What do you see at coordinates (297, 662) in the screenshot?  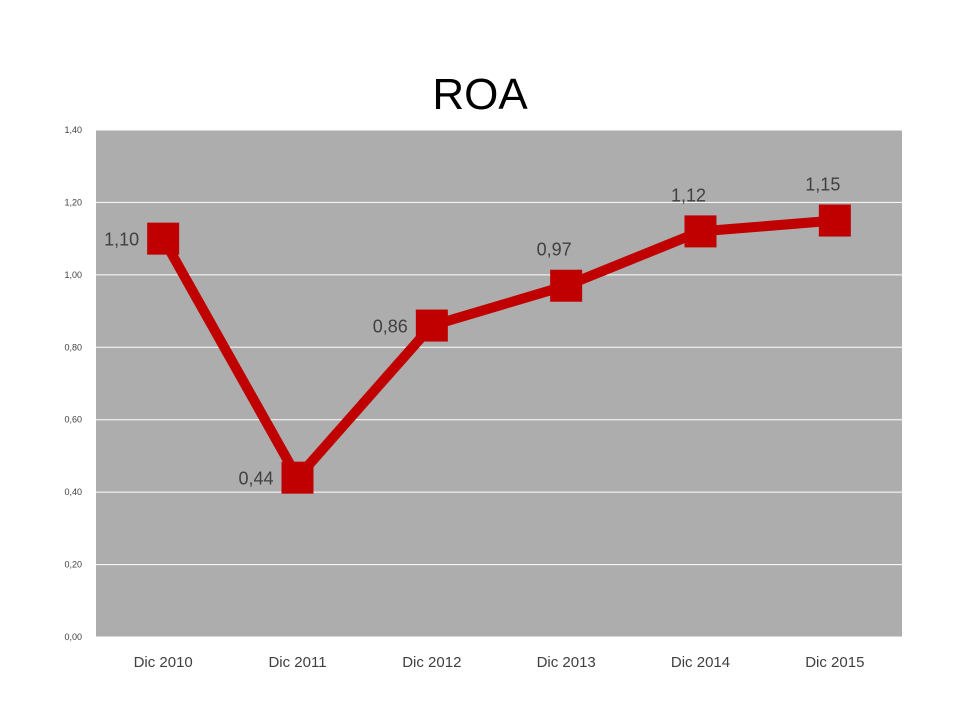 I see `x-tick-label: Dic 2011` at bounding box center [297, 662].